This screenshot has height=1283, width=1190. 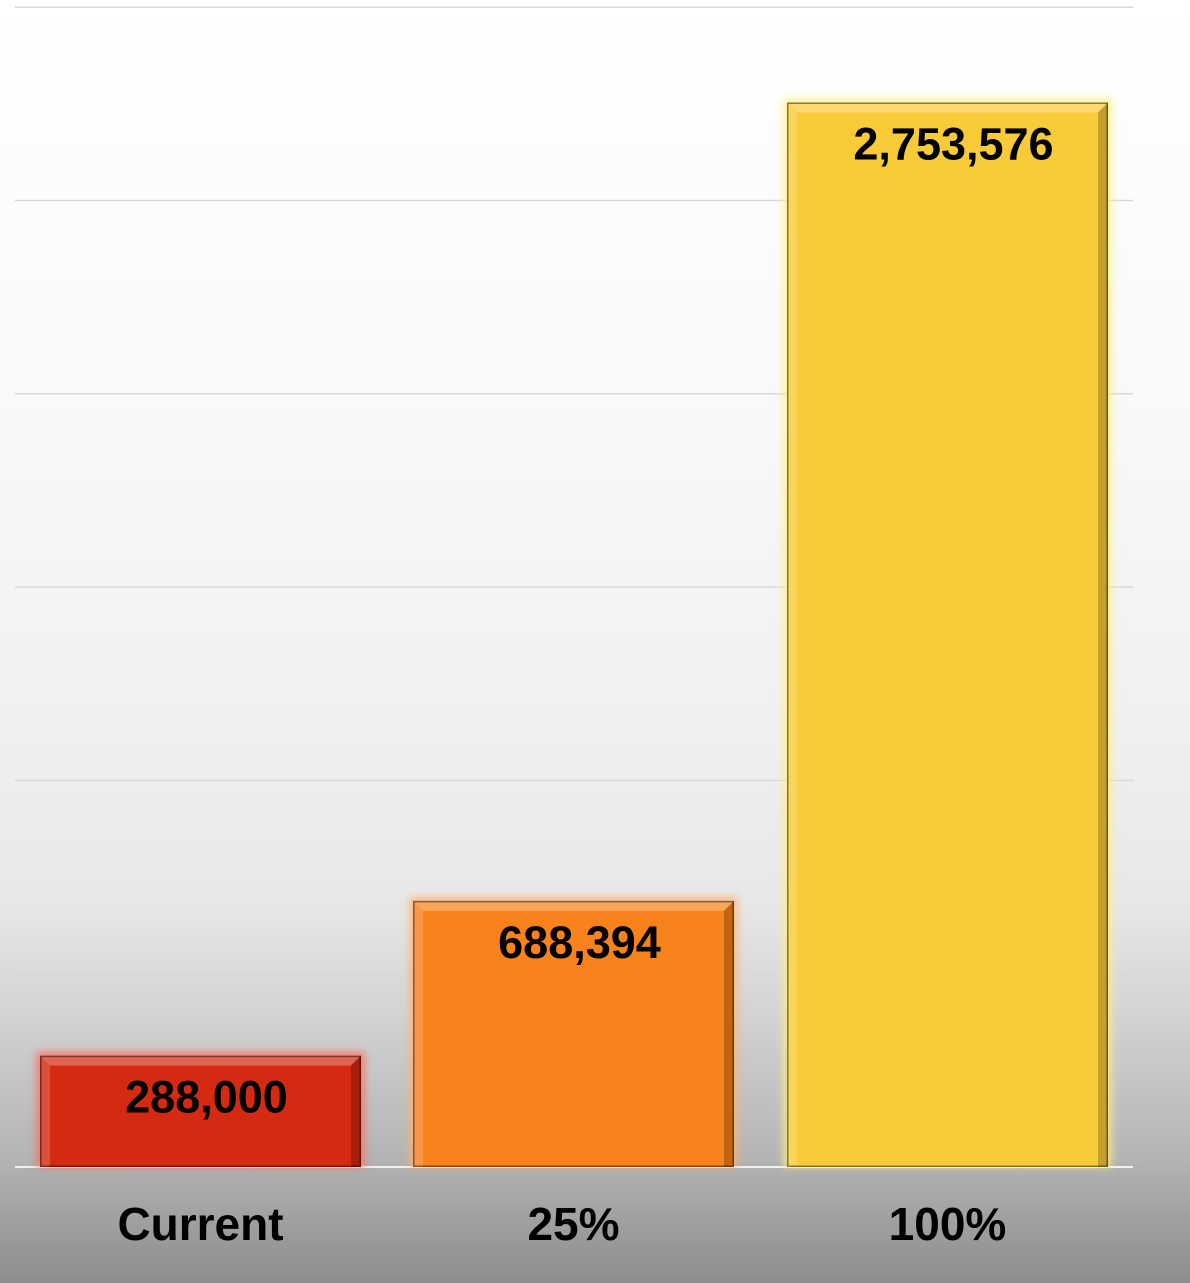 I want to click on x-tick-label-2: 25%, so click(x=573, y=1224).